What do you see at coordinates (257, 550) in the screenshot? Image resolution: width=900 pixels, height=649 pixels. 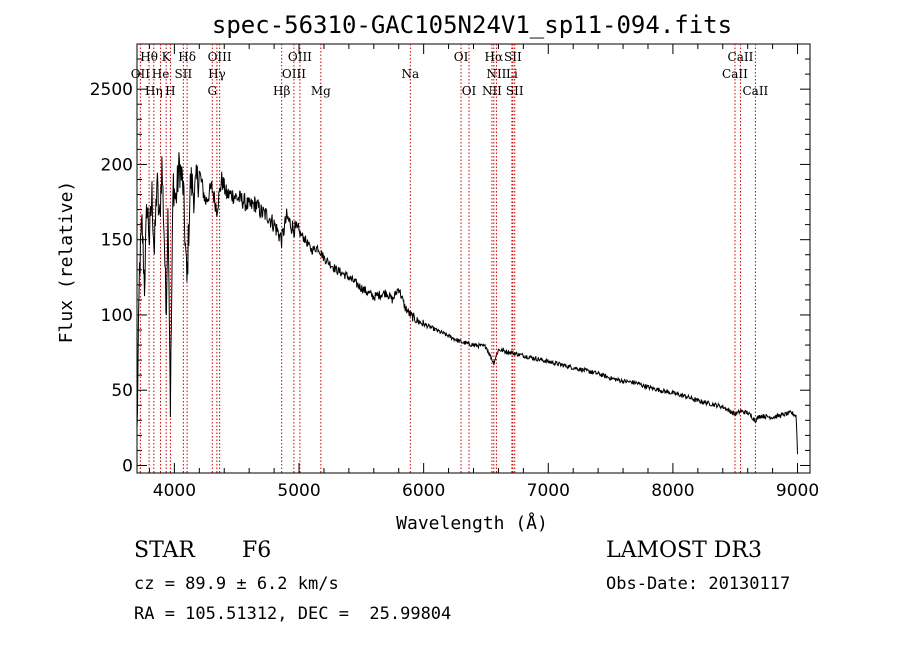 I see `spectral-subclass: F6` at bounding box center [257, 550].